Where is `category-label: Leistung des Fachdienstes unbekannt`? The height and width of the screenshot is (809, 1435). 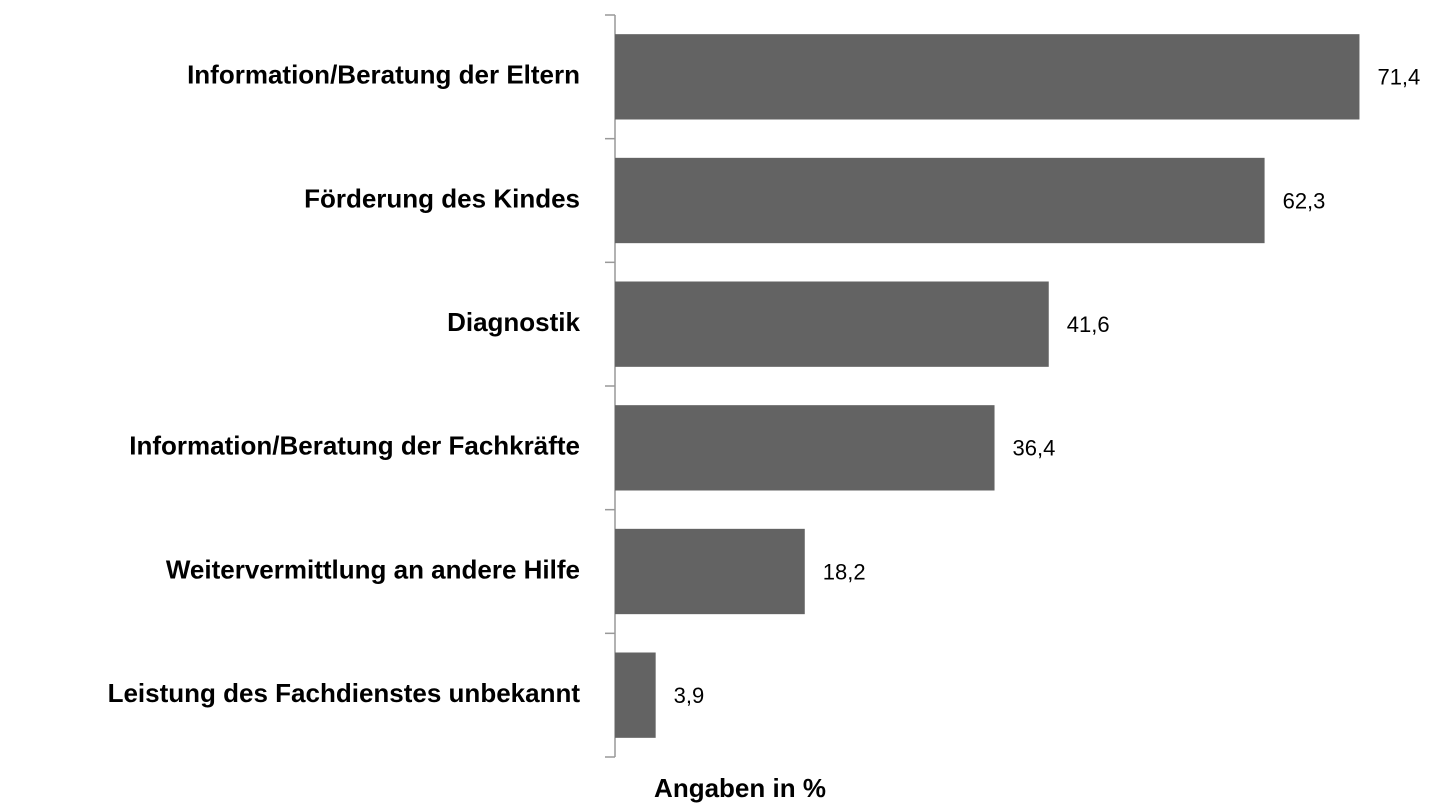
category-label: Leistung des Fachdienstes unbekannt is located at coordinates (344, 693).